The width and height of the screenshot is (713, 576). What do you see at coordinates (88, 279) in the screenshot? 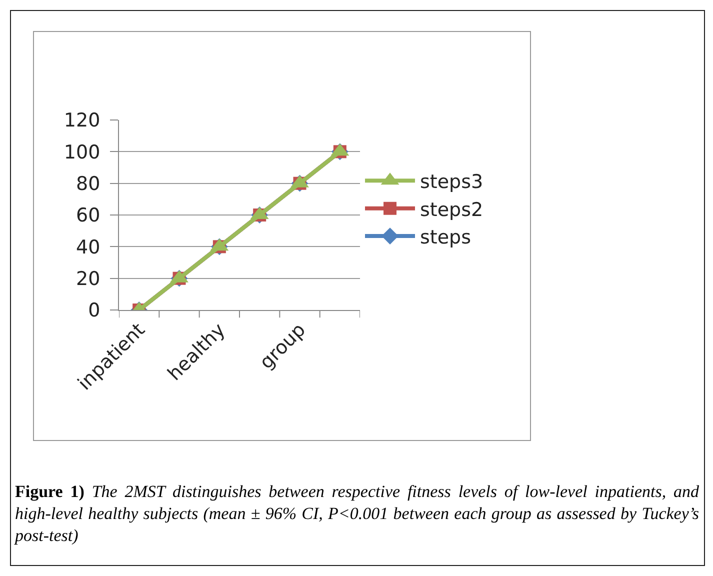
I see `y-tick-label: 20` at bounding box center [88, 279].